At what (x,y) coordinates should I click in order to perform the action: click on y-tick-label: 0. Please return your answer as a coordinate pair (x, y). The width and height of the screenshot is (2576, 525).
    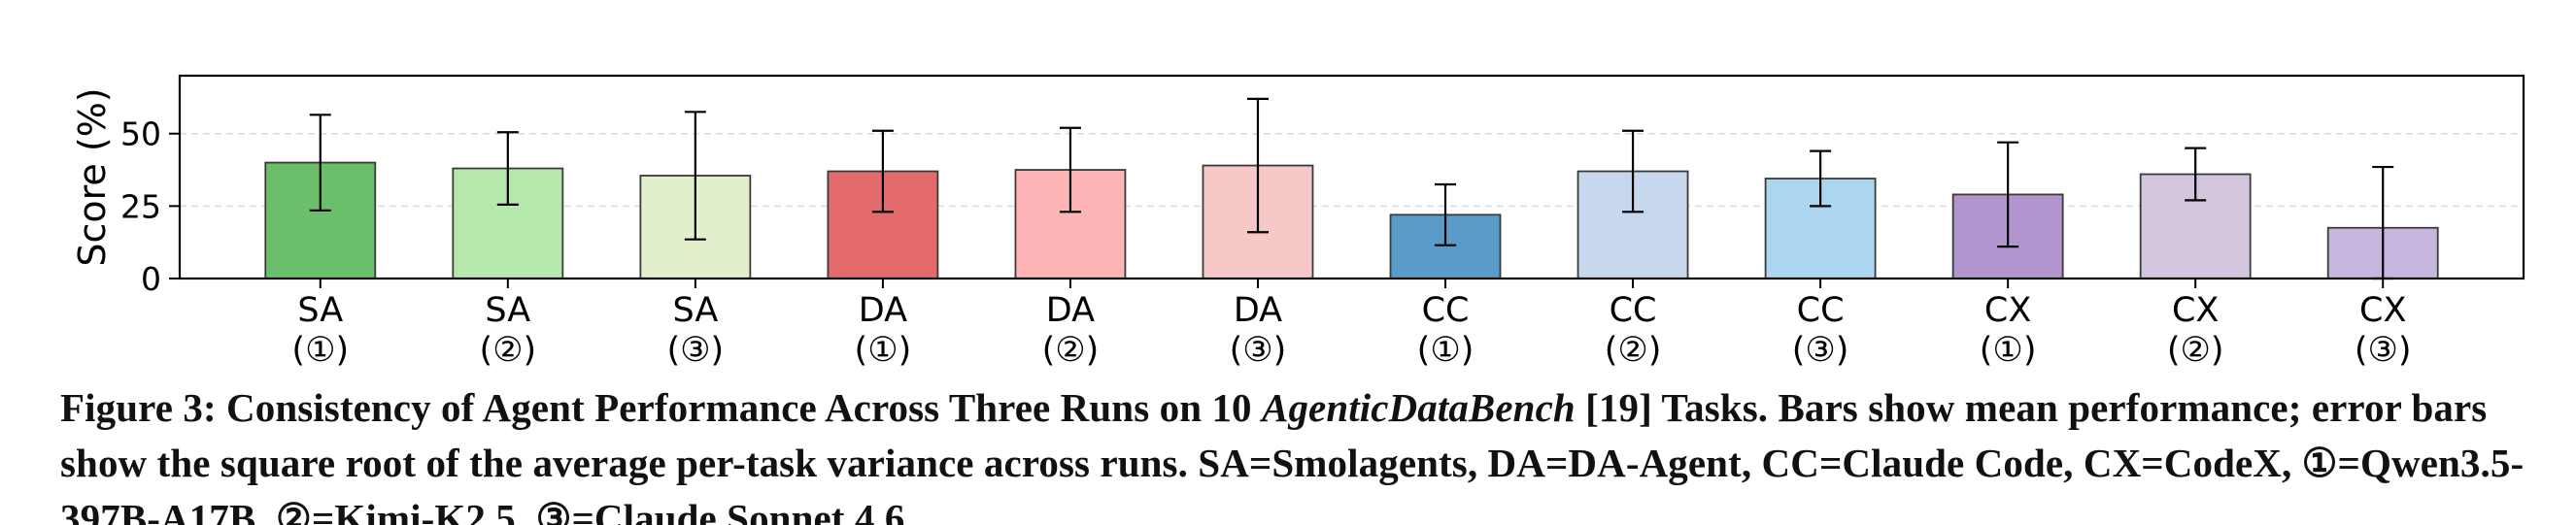
    Looking at the image, I should click on (151, 279).